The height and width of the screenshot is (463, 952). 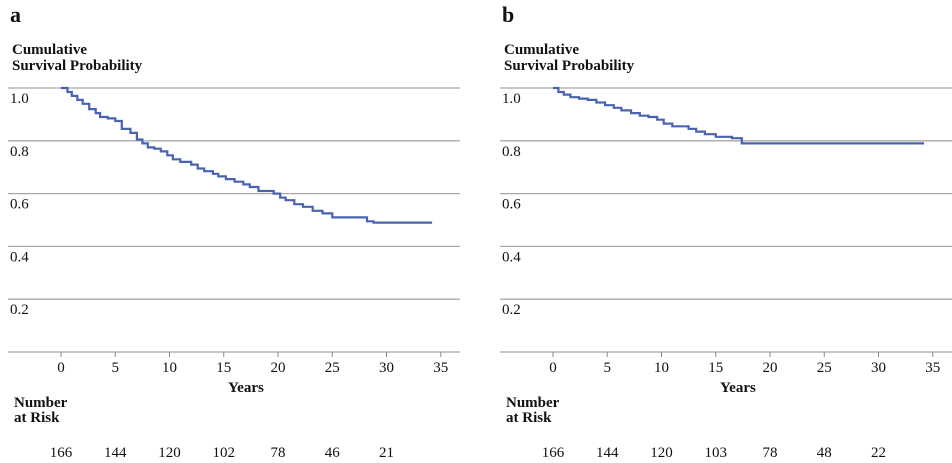 What do you see at coordinates (878, 453) in the screenshot?
I see `risk-count: 22` at bounding box center [878, 453].